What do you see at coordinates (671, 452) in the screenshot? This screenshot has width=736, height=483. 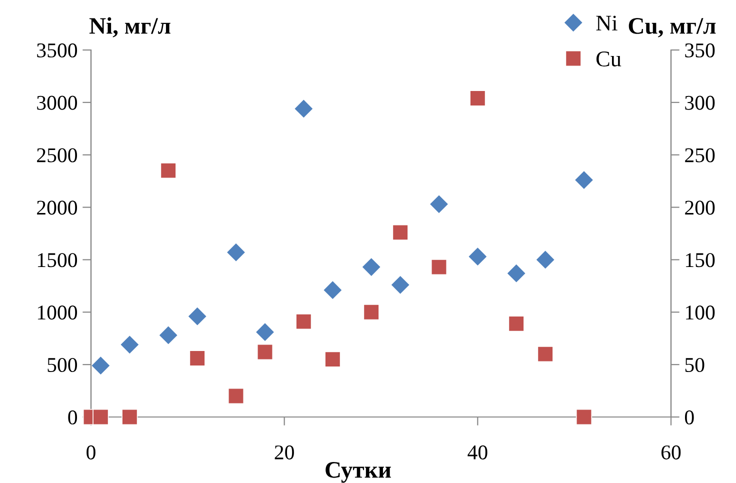 I see `x-tick-label: 60` at bounding box center [671, 452].